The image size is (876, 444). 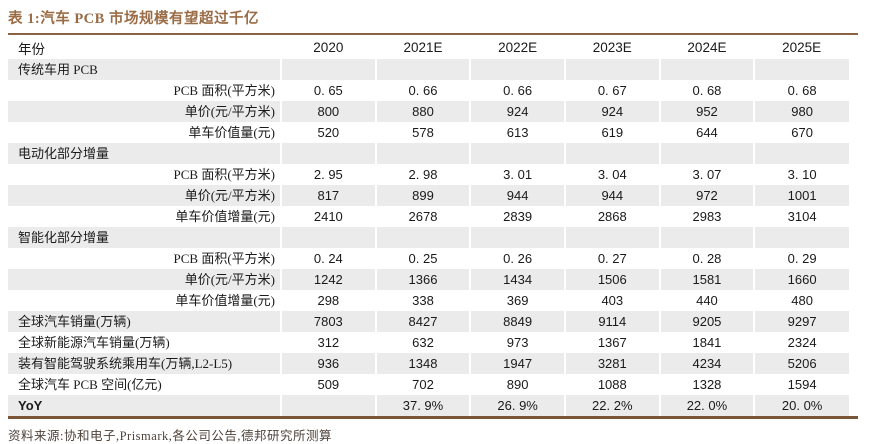 I want to click on cell-value: 1001, so click(x=801, y=195).